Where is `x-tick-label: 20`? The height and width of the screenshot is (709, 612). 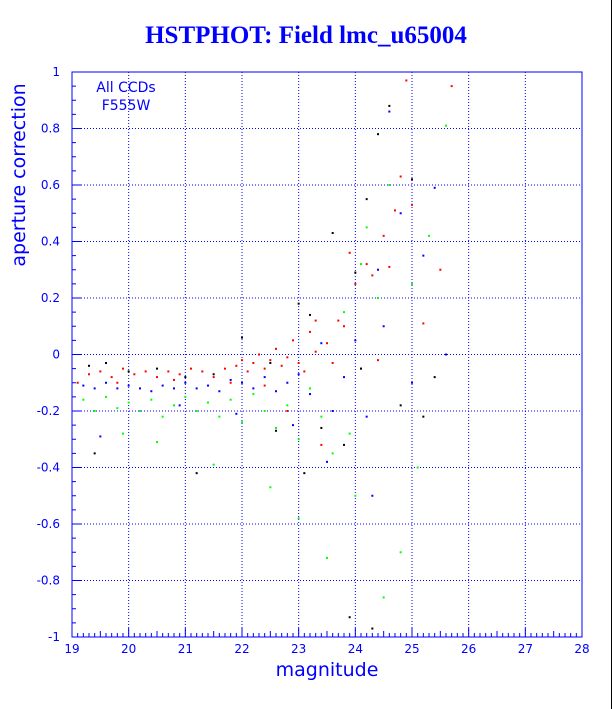
x-tick-label: 20 is located at coordinates (128, 649).